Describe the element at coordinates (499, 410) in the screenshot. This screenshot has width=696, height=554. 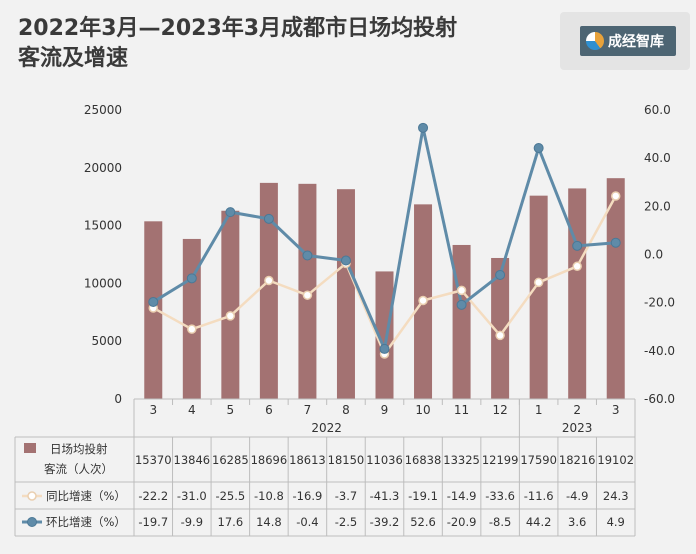
I see `x-tick-label: 12` at that location.